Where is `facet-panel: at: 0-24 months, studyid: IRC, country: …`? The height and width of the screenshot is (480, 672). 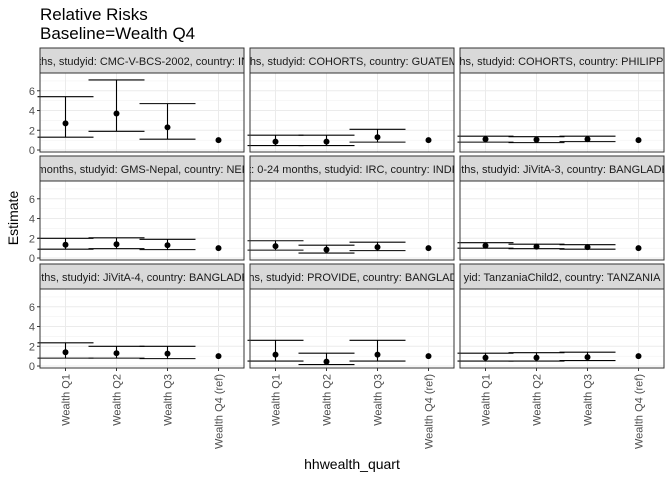 facet-panel: at: 0-24 months, studyid: IRC, country: … is located at coordinates (352, 208).